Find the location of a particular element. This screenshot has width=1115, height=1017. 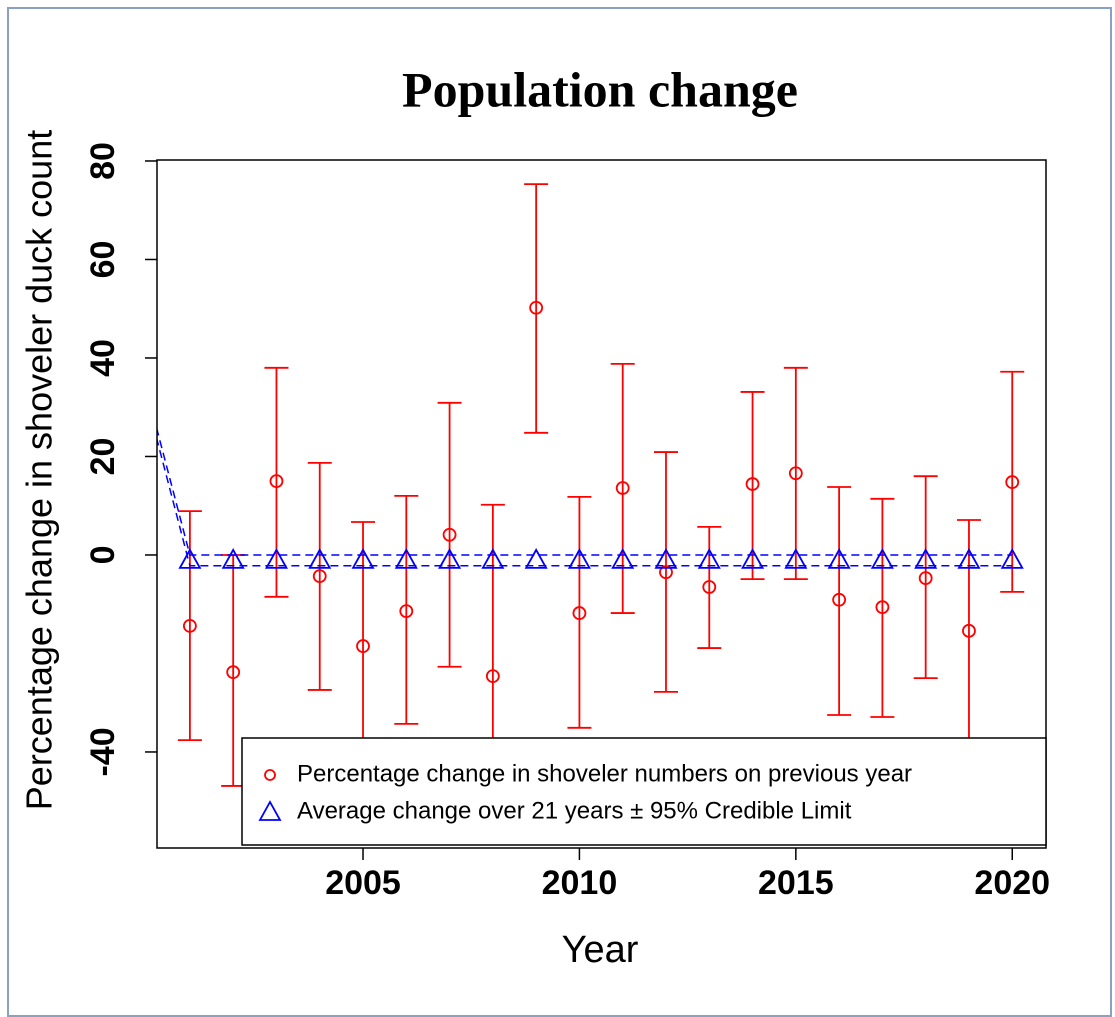

y-tick-label: -40 is located at coordinates (103, 751).